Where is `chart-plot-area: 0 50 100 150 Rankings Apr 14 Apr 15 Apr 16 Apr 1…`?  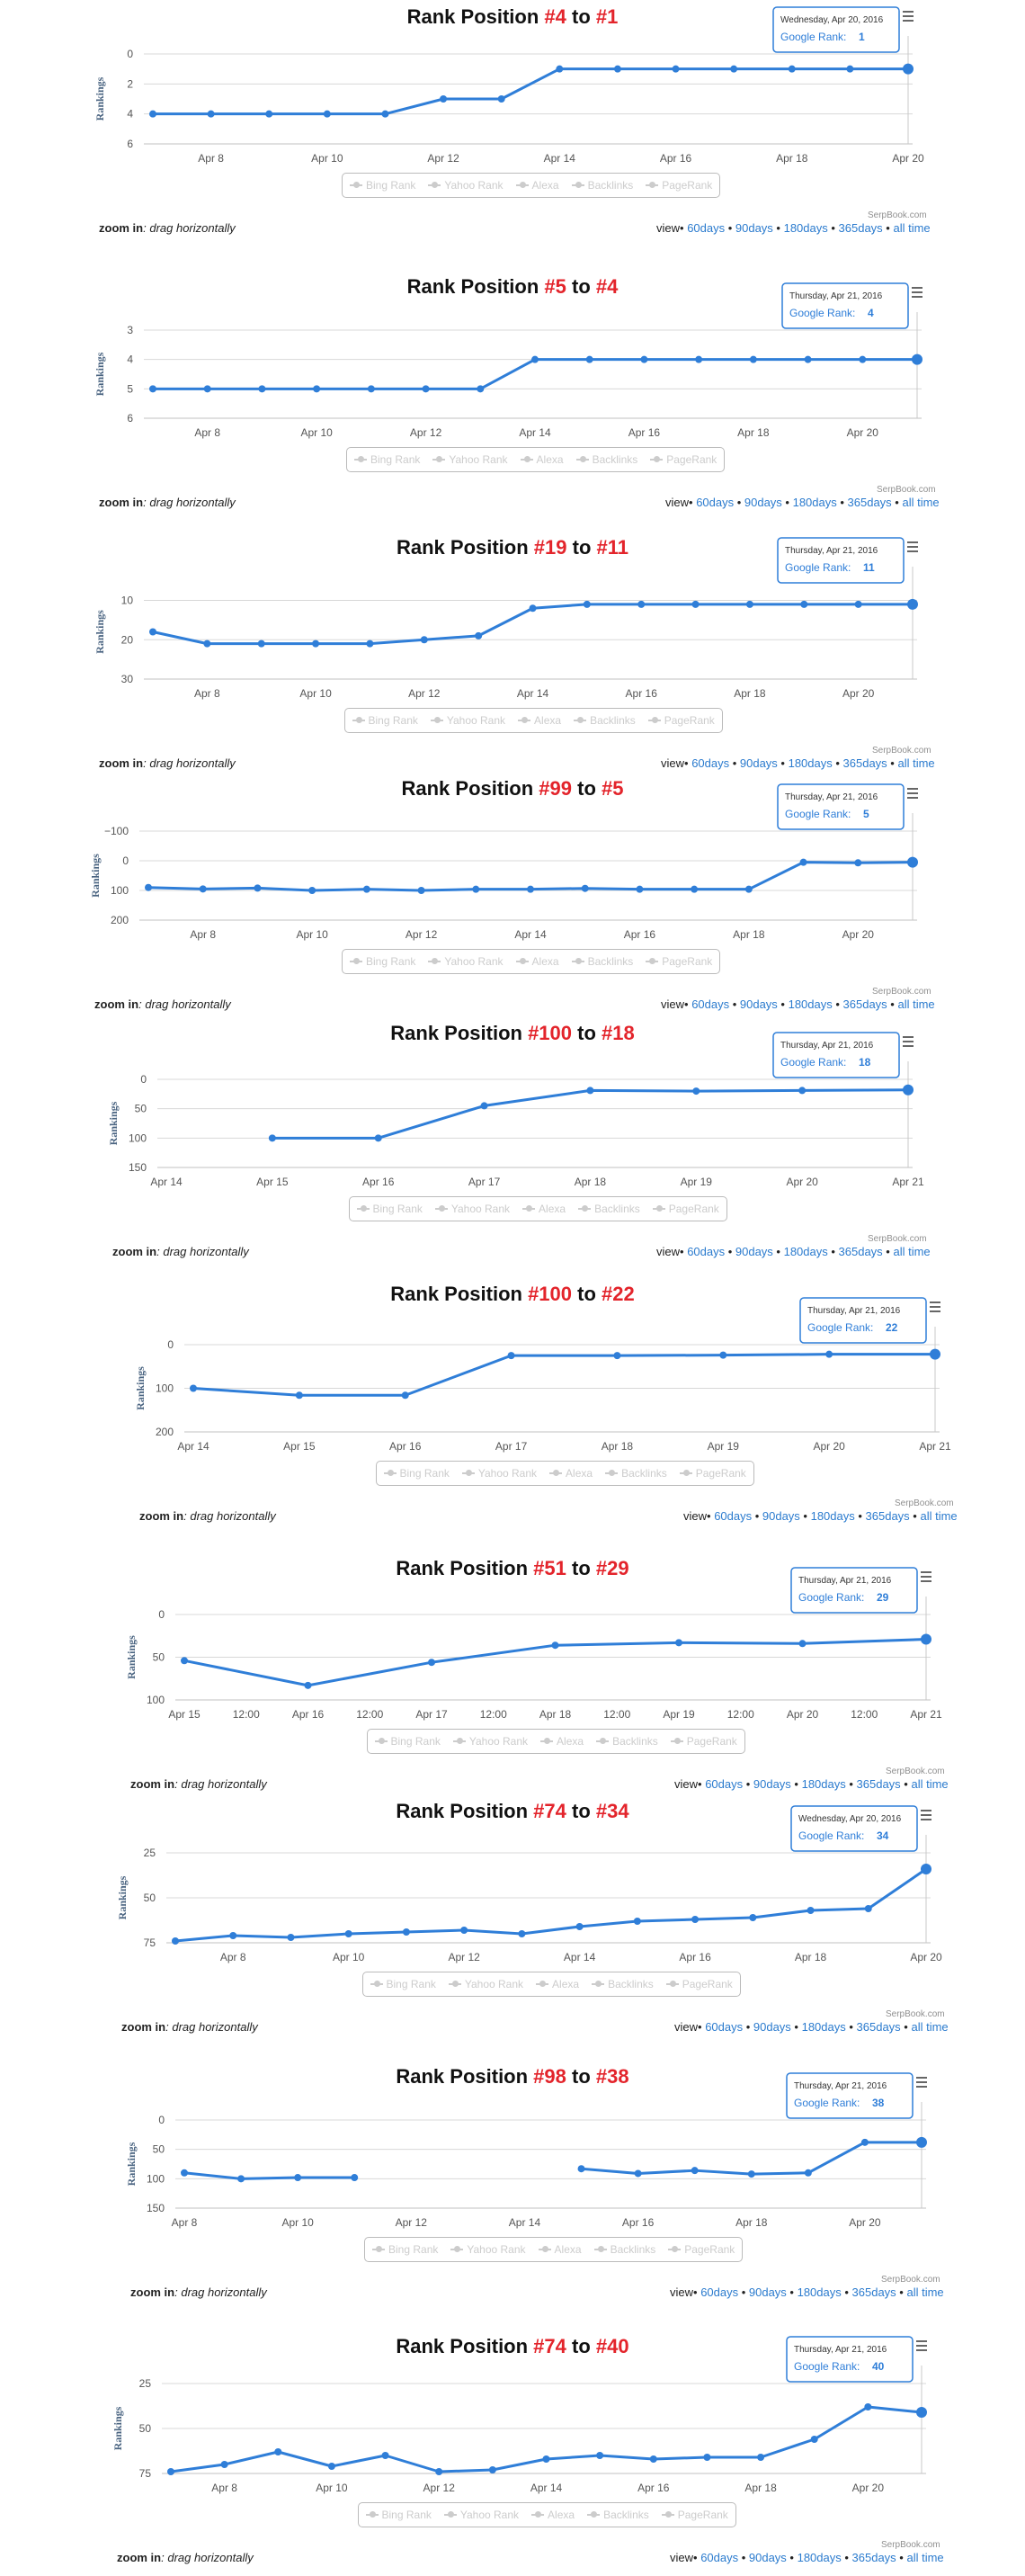 chart-plot-area: 0 50 100 150 Rankings Apr 14 Apr 15 Apr 16 Apr 1… is located at coordinates (512, 1134).